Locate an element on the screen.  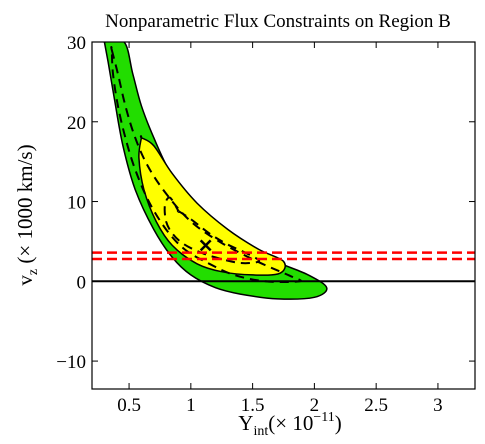
y-tick-label: 20 is located at coordinates (76, 123).